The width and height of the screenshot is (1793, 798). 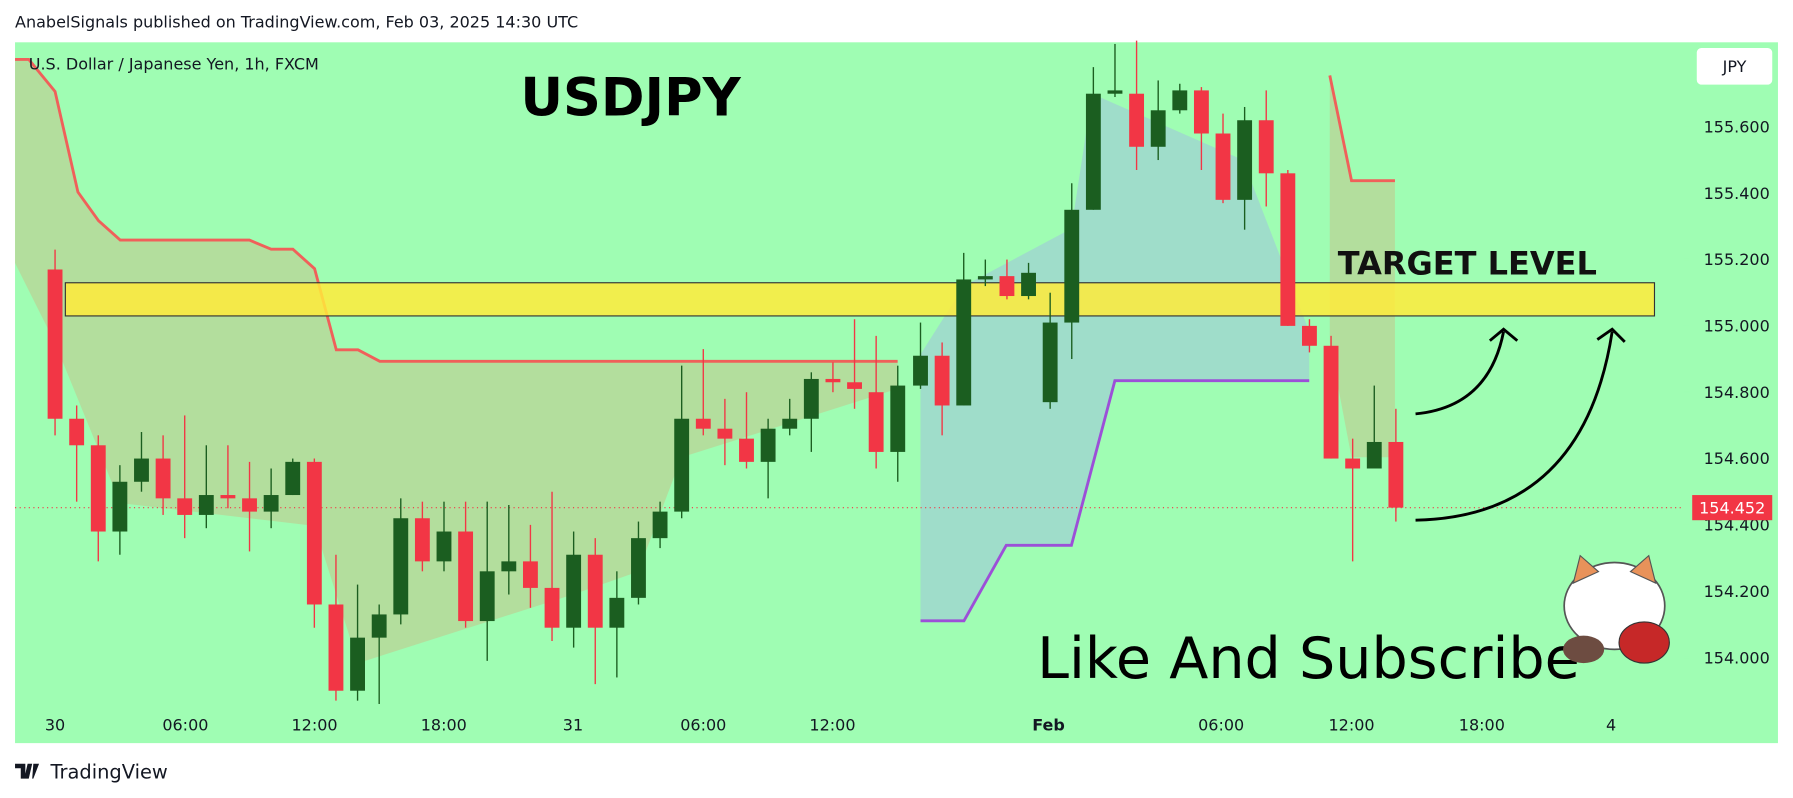 What do you see at coordinates (1737, 657) in the screenshot?
I see `y-tick-label: 154.000` at bounding box center [1737, 657].